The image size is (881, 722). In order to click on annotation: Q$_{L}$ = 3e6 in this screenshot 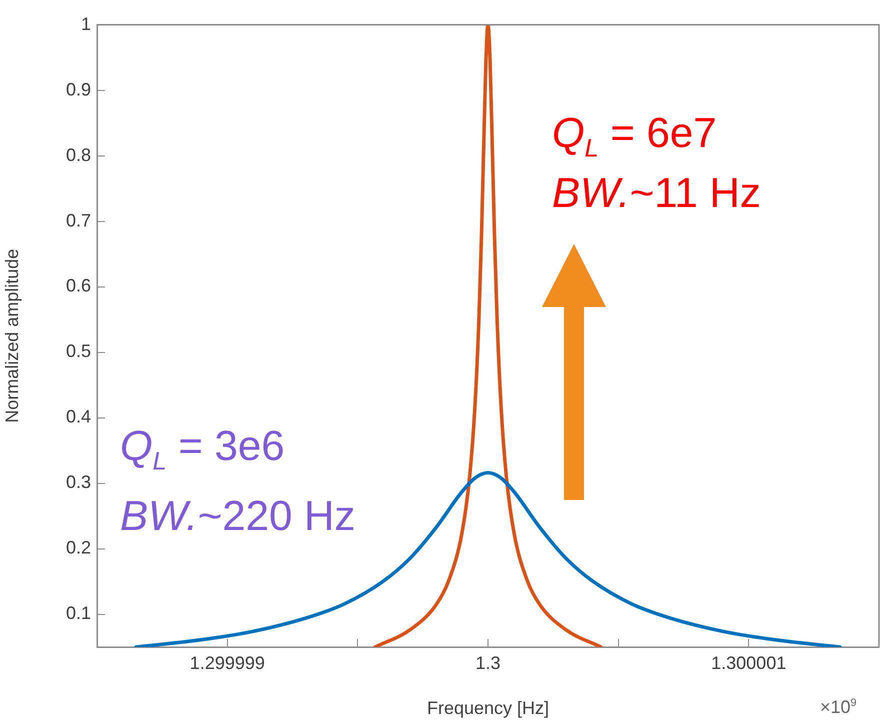, I will do `click(202, 449)`.